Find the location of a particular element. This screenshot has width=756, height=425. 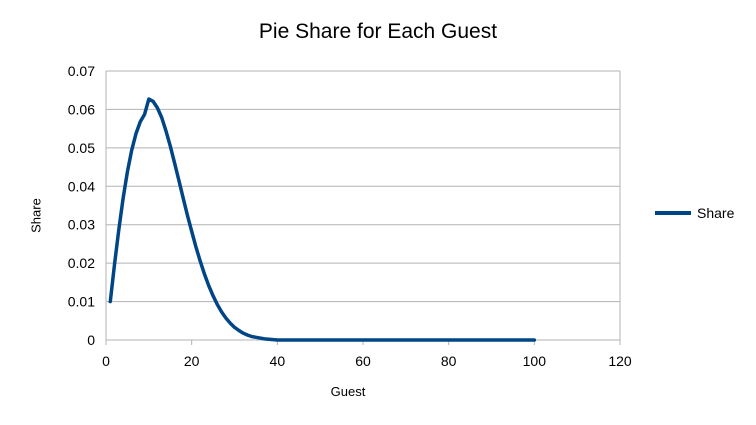

x-tick-label-1: 20 is located at coordinates (192, 361).